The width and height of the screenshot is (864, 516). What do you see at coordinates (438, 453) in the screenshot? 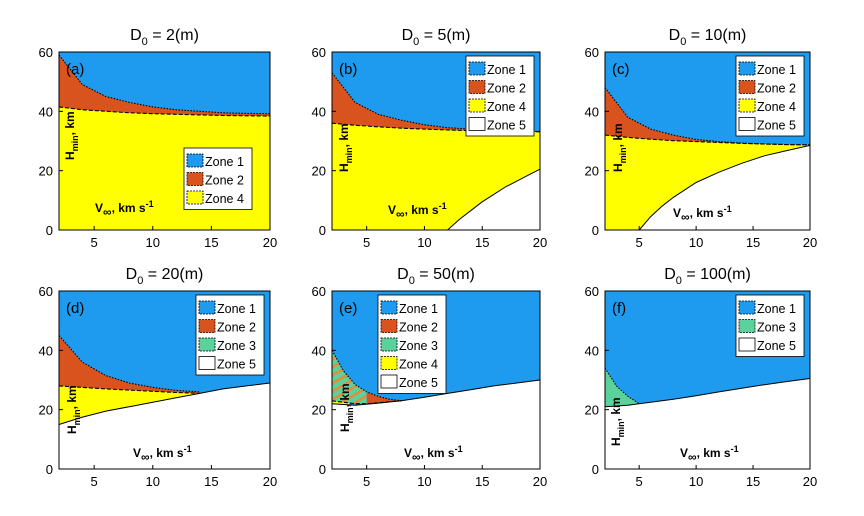
I see `xlabel-text: , km s` at bounding box center [438, 453].